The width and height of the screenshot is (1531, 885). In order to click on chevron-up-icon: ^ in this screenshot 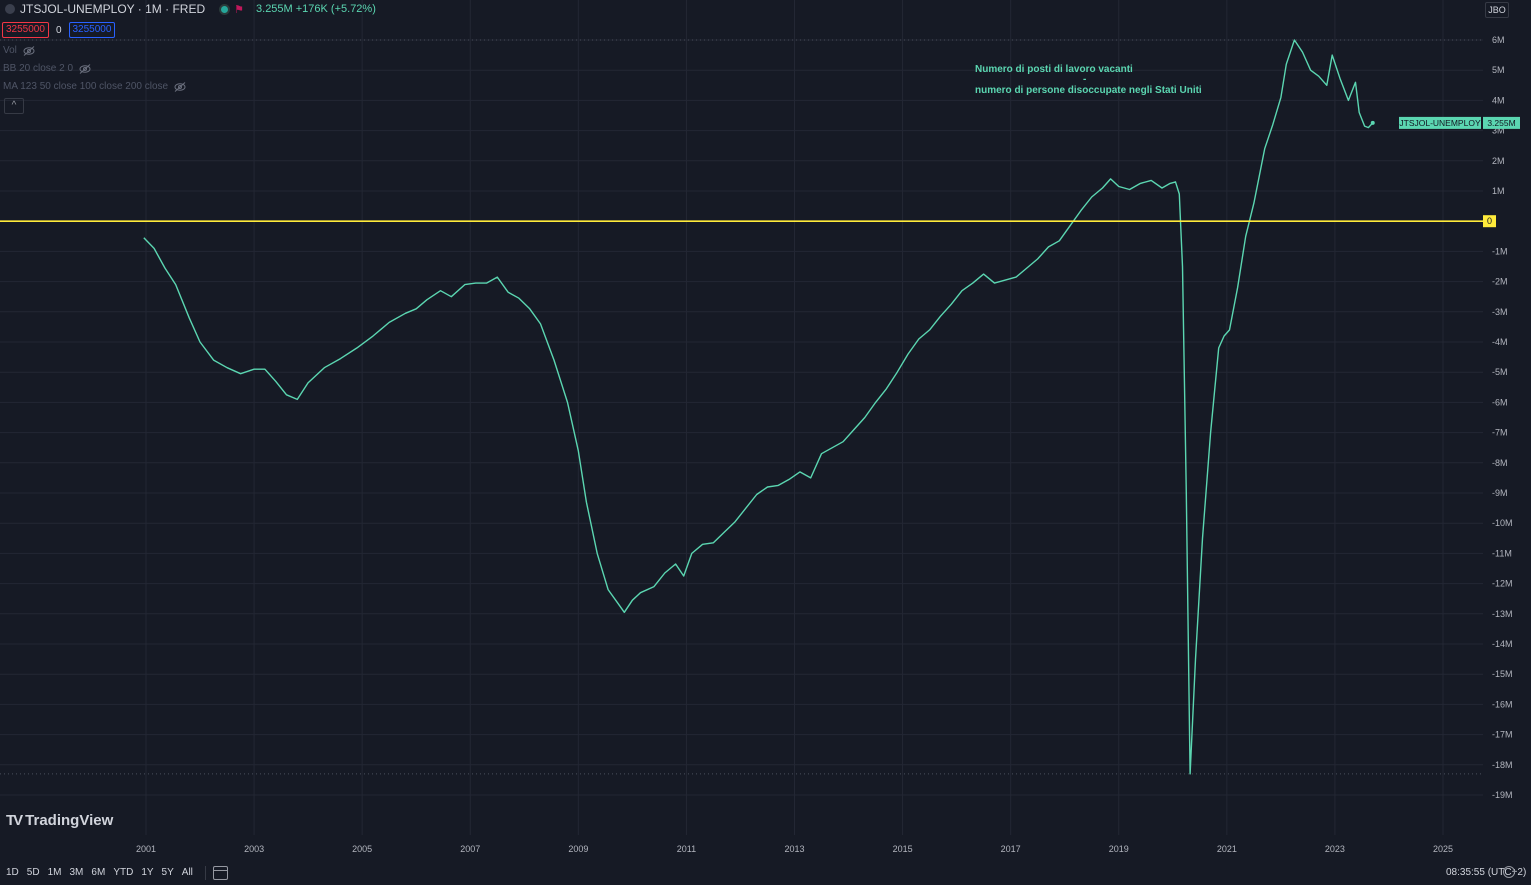, I will do `click(14, 105)`.